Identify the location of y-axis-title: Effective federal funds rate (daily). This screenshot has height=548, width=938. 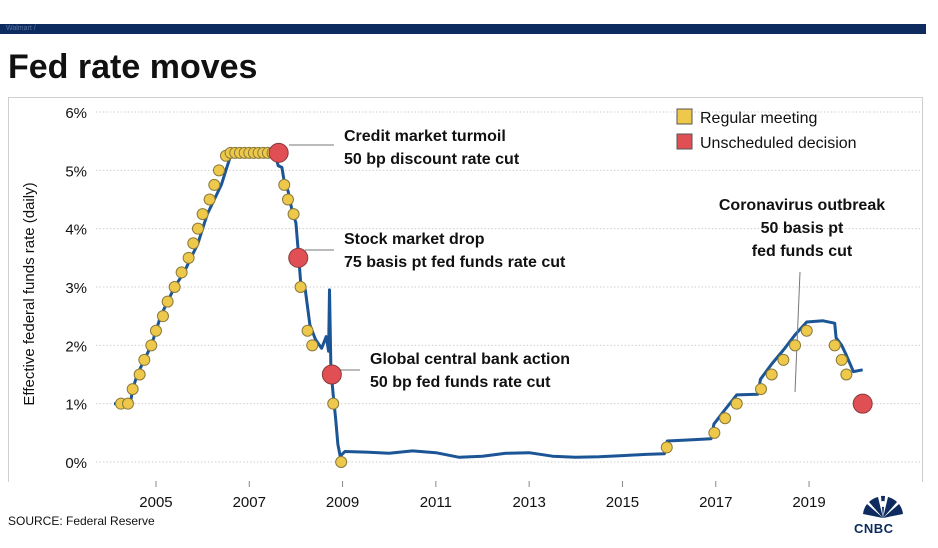
(29, 293).